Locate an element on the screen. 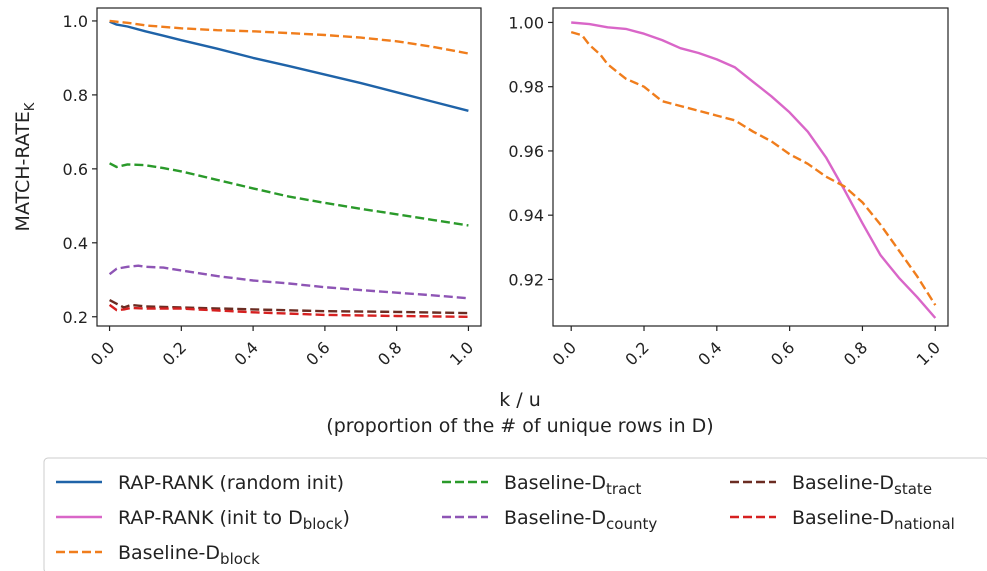 The width and height of the screenshot is (987, 571). y-tick-label: 0.98 is located at coordinates (526, 87).